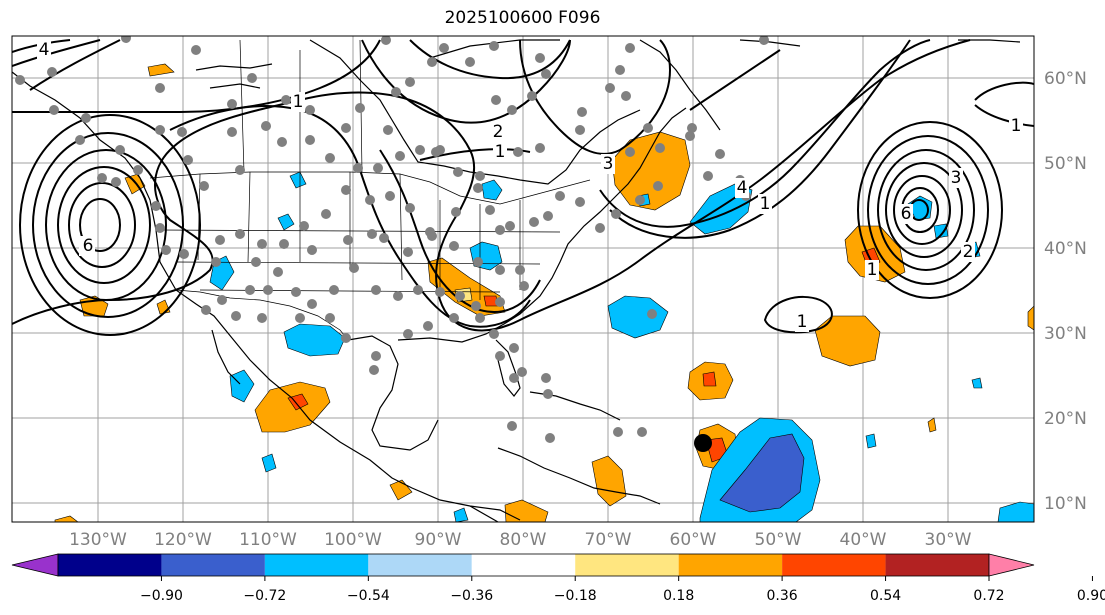  What do you see at coordinates (906, 214) in the screenshot?
I see `contour-label: 6` at bounding box center [906, 214].